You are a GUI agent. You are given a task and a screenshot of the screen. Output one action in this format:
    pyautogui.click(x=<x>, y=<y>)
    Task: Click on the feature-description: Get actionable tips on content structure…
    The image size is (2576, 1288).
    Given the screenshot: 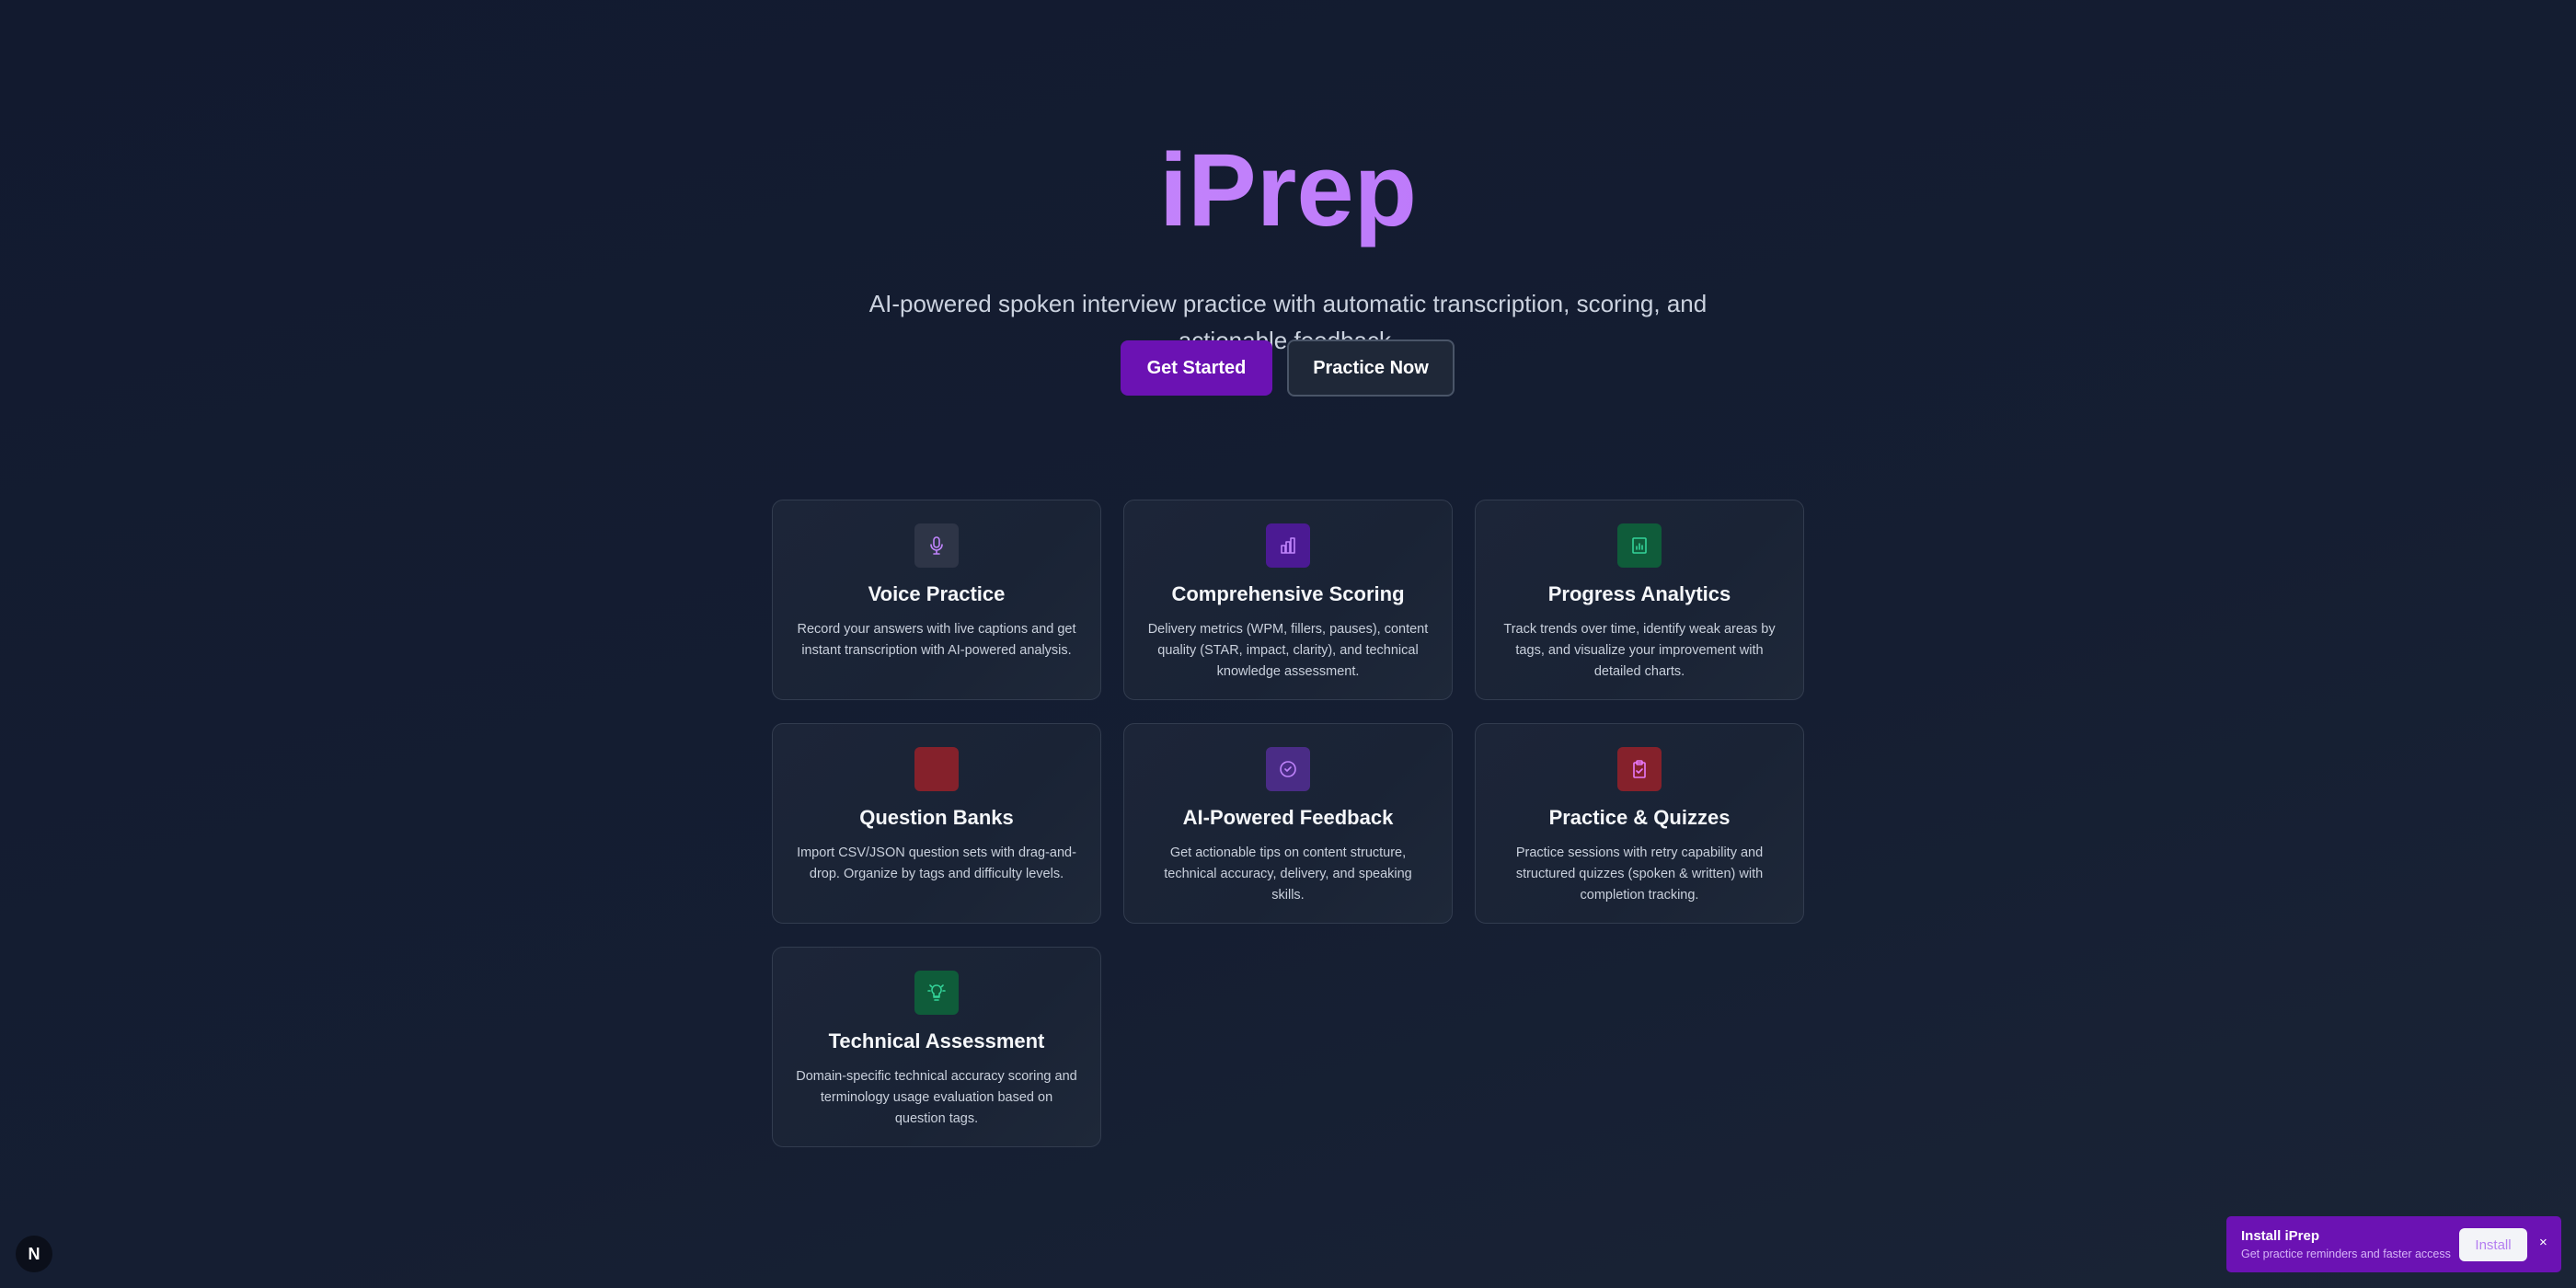 What is the action you would take?
    pyautogui.click(x=1288, y=874)
    